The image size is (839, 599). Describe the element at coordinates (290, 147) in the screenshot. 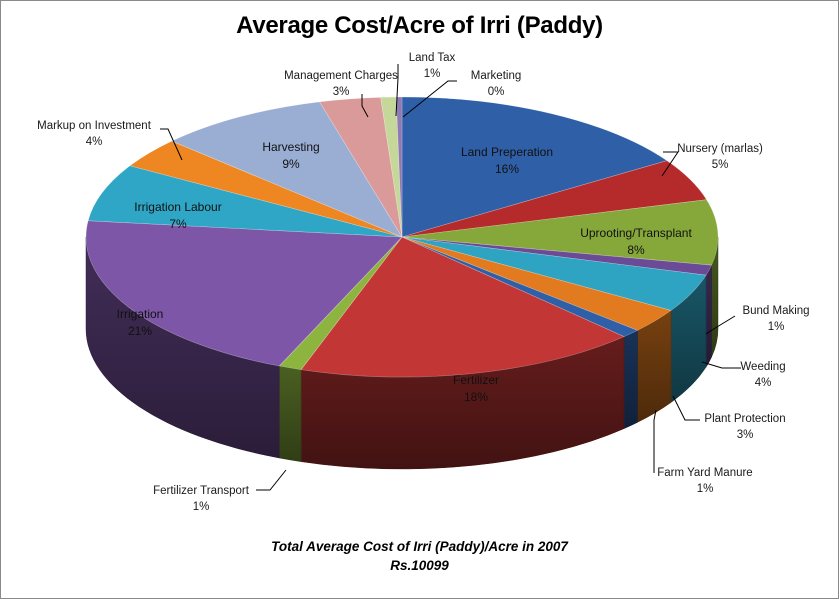

I see `slice-label-12: Harvesting` at that location.